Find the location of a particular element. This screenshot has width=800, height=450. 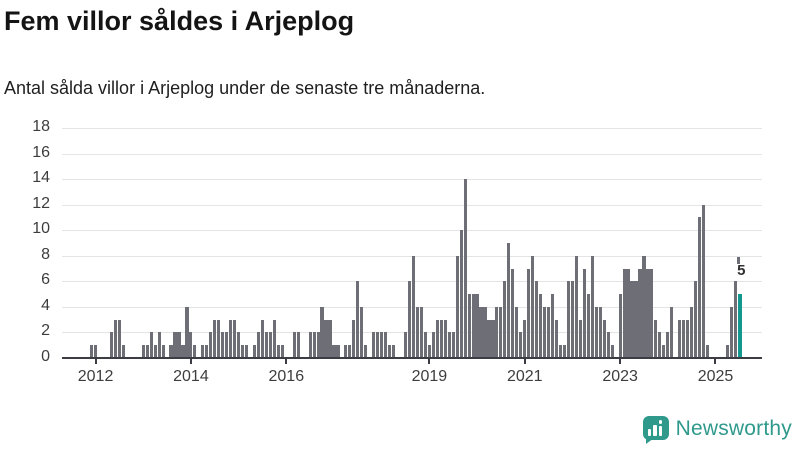

x-axis-line is located at coordinates (412, 358).